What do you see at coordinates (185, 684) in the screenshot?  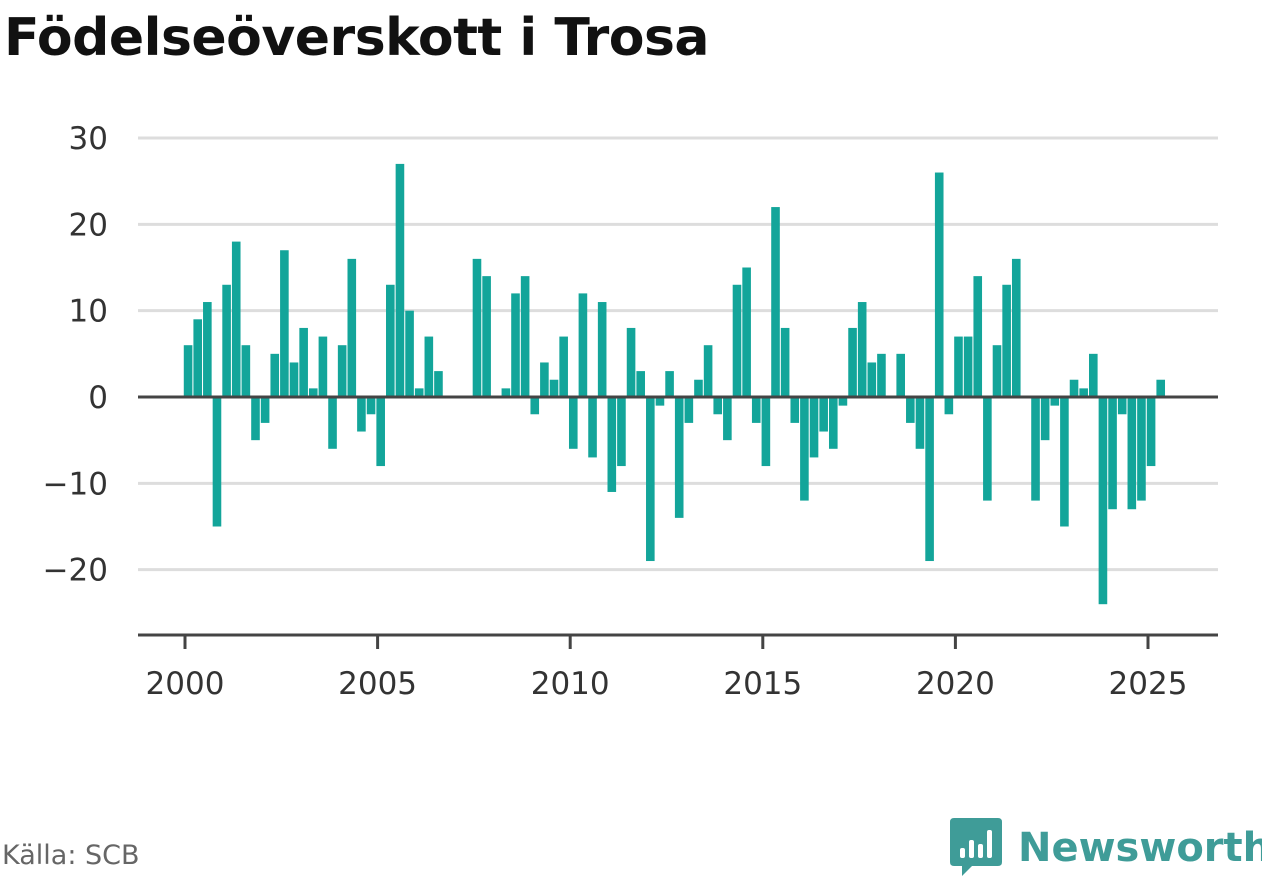 I see `x-tick-label: 2000` at bounding box center [185, 684].